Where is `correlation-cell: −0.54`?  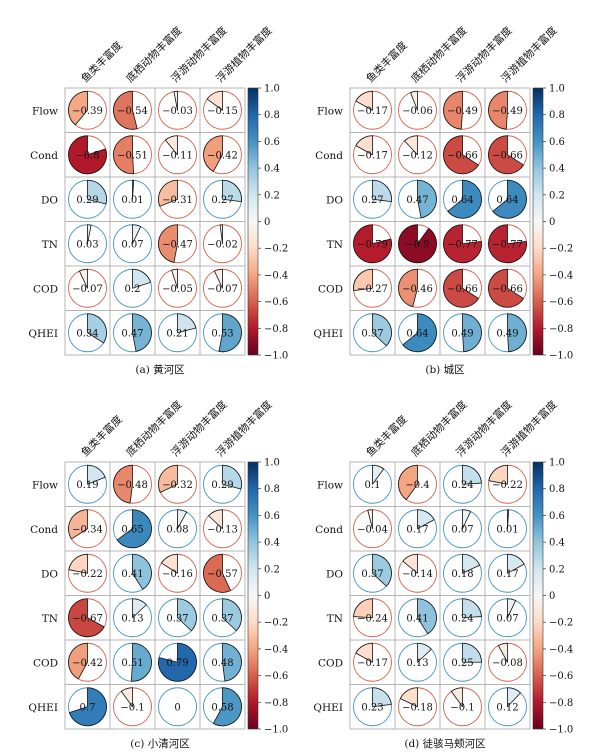 correlation-cell: −0.54 is located at coordinates (132, 110).